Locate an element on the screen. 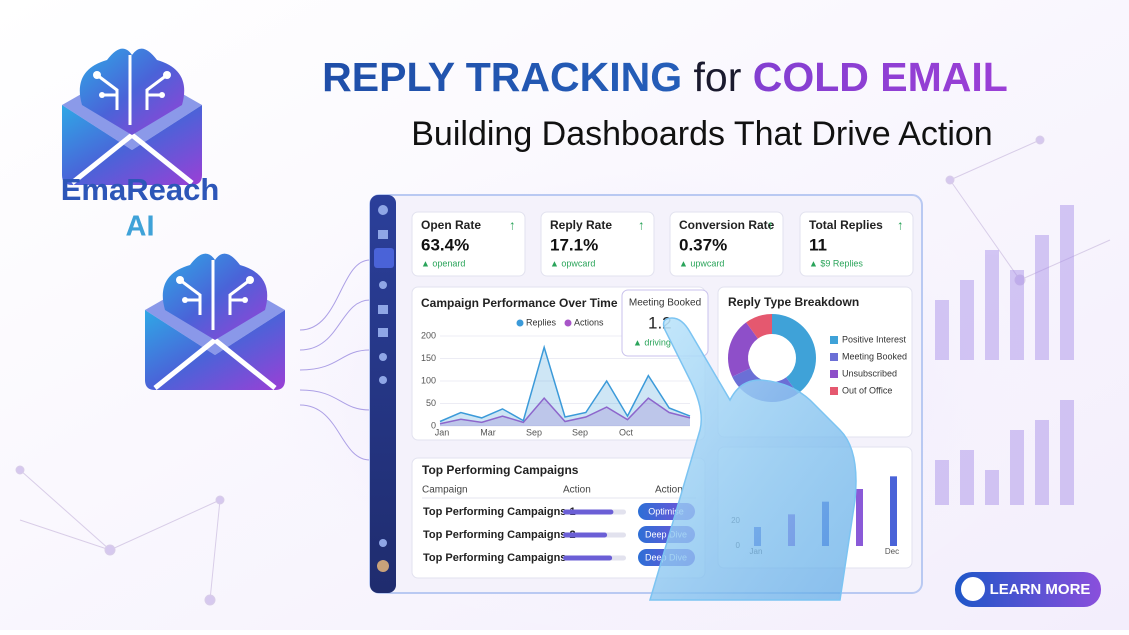  kpi-label: Conversion Rate is located at coordinates (727, 225).